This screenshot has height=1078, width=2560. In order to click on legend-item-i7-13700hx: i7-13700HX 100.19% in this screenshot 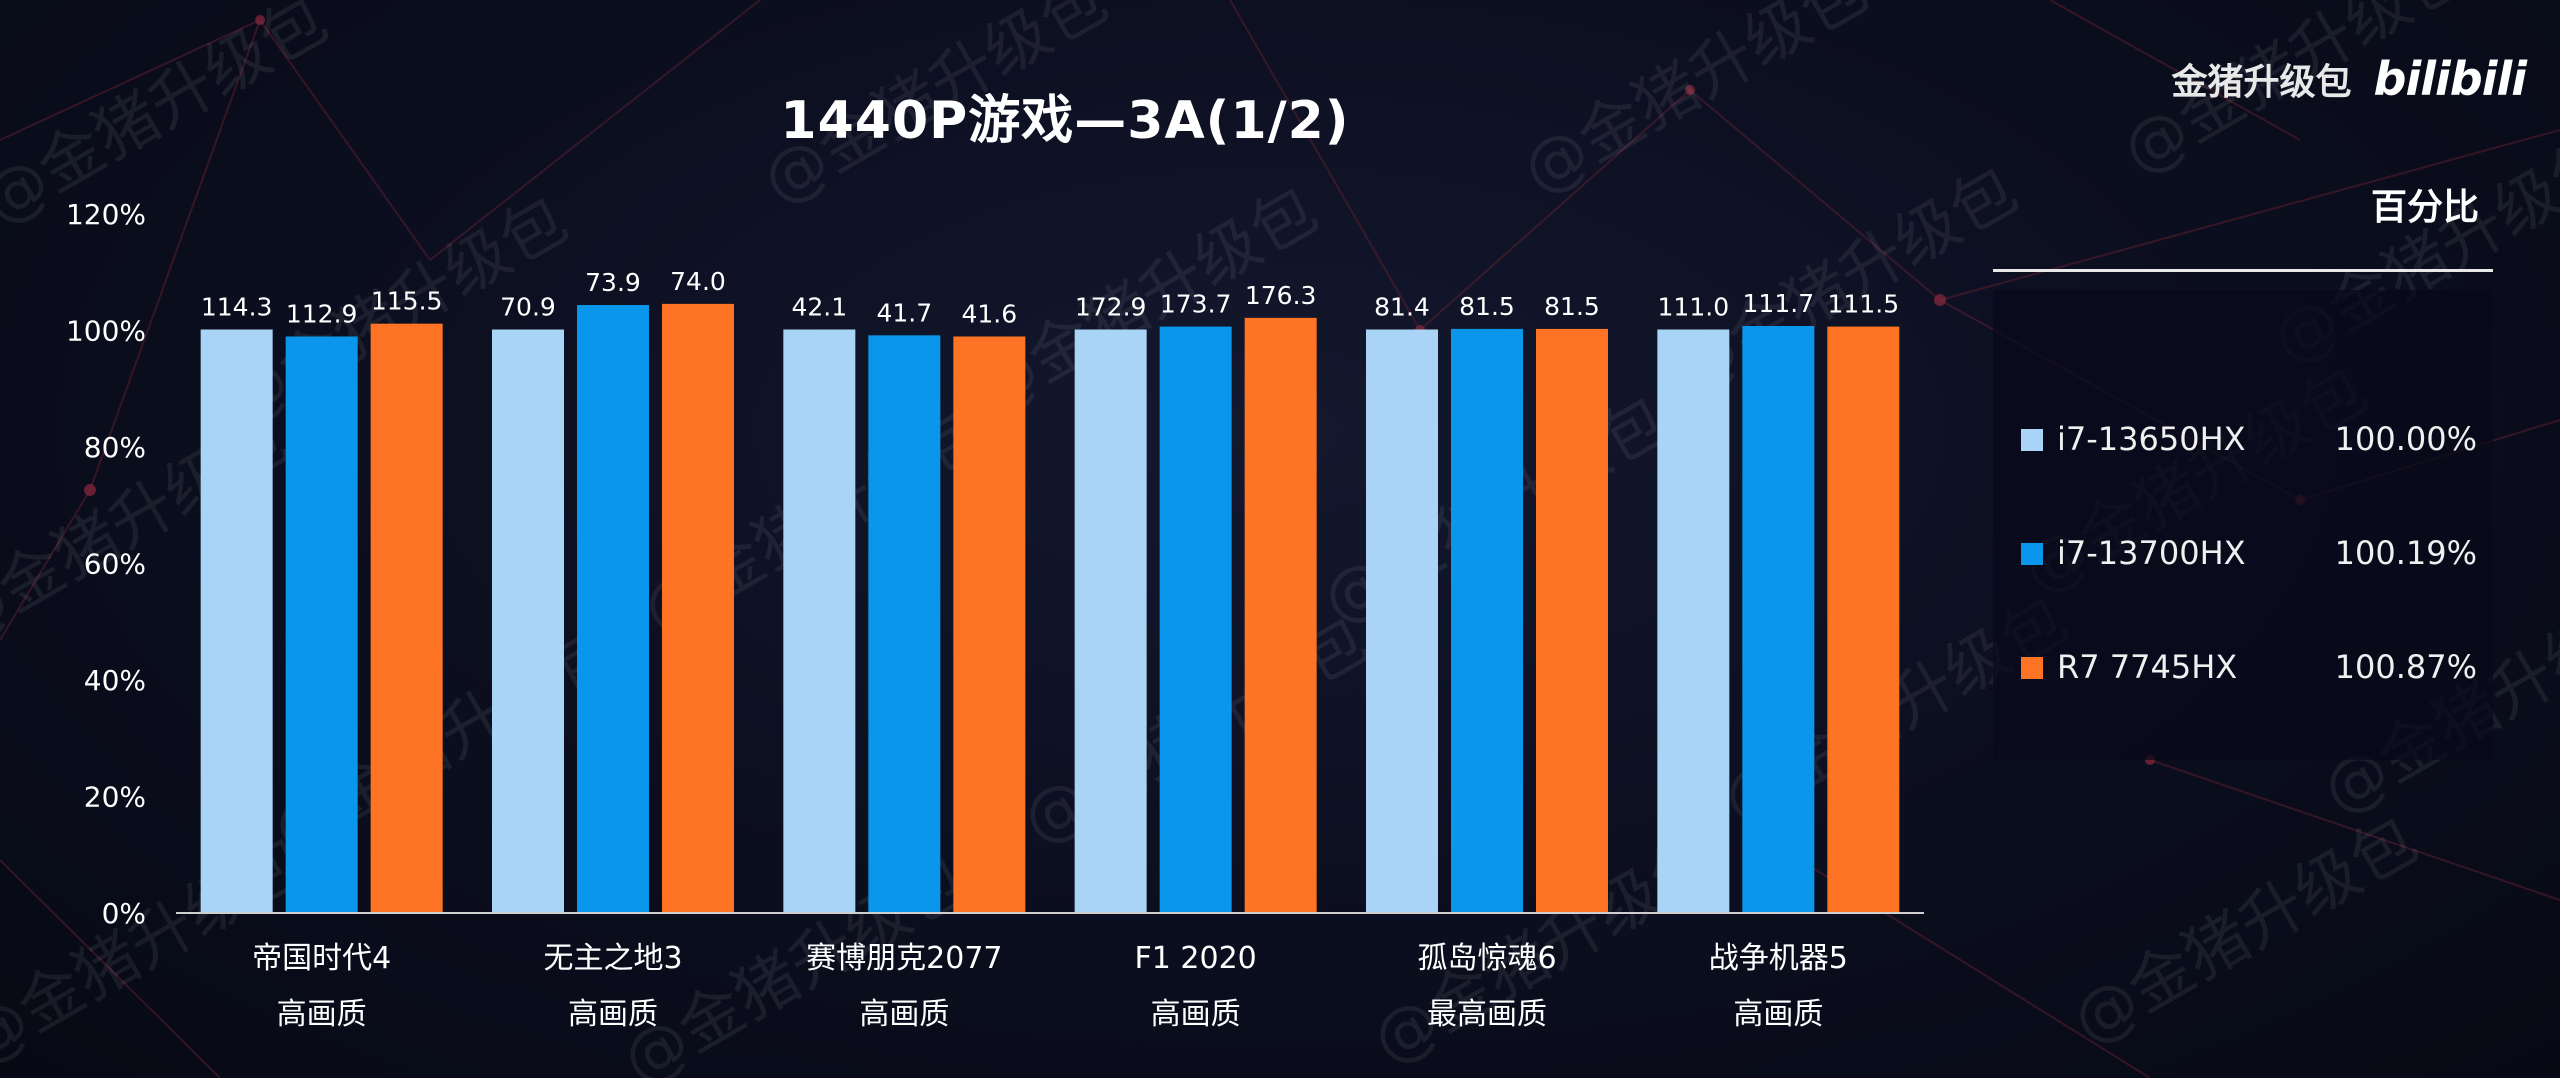, I will do `click(2243, 555)`.